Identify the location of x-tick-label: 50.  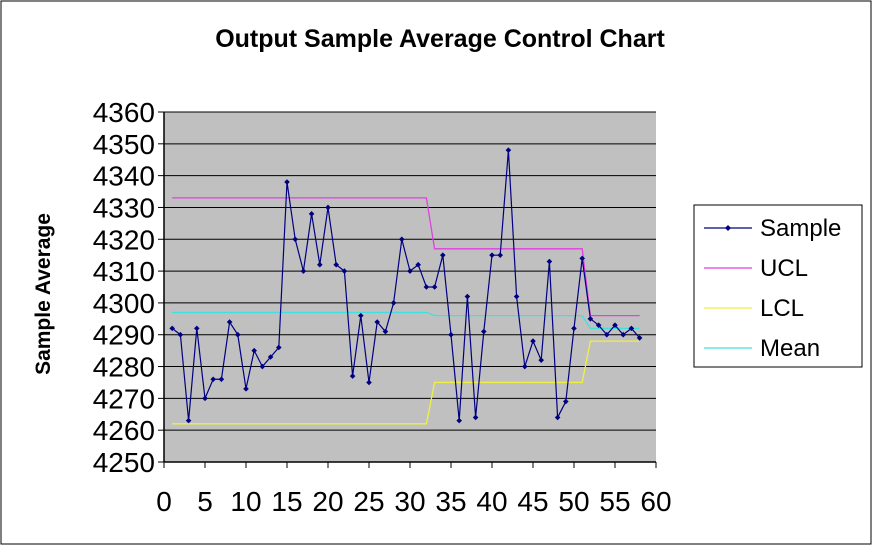
(573, 501).